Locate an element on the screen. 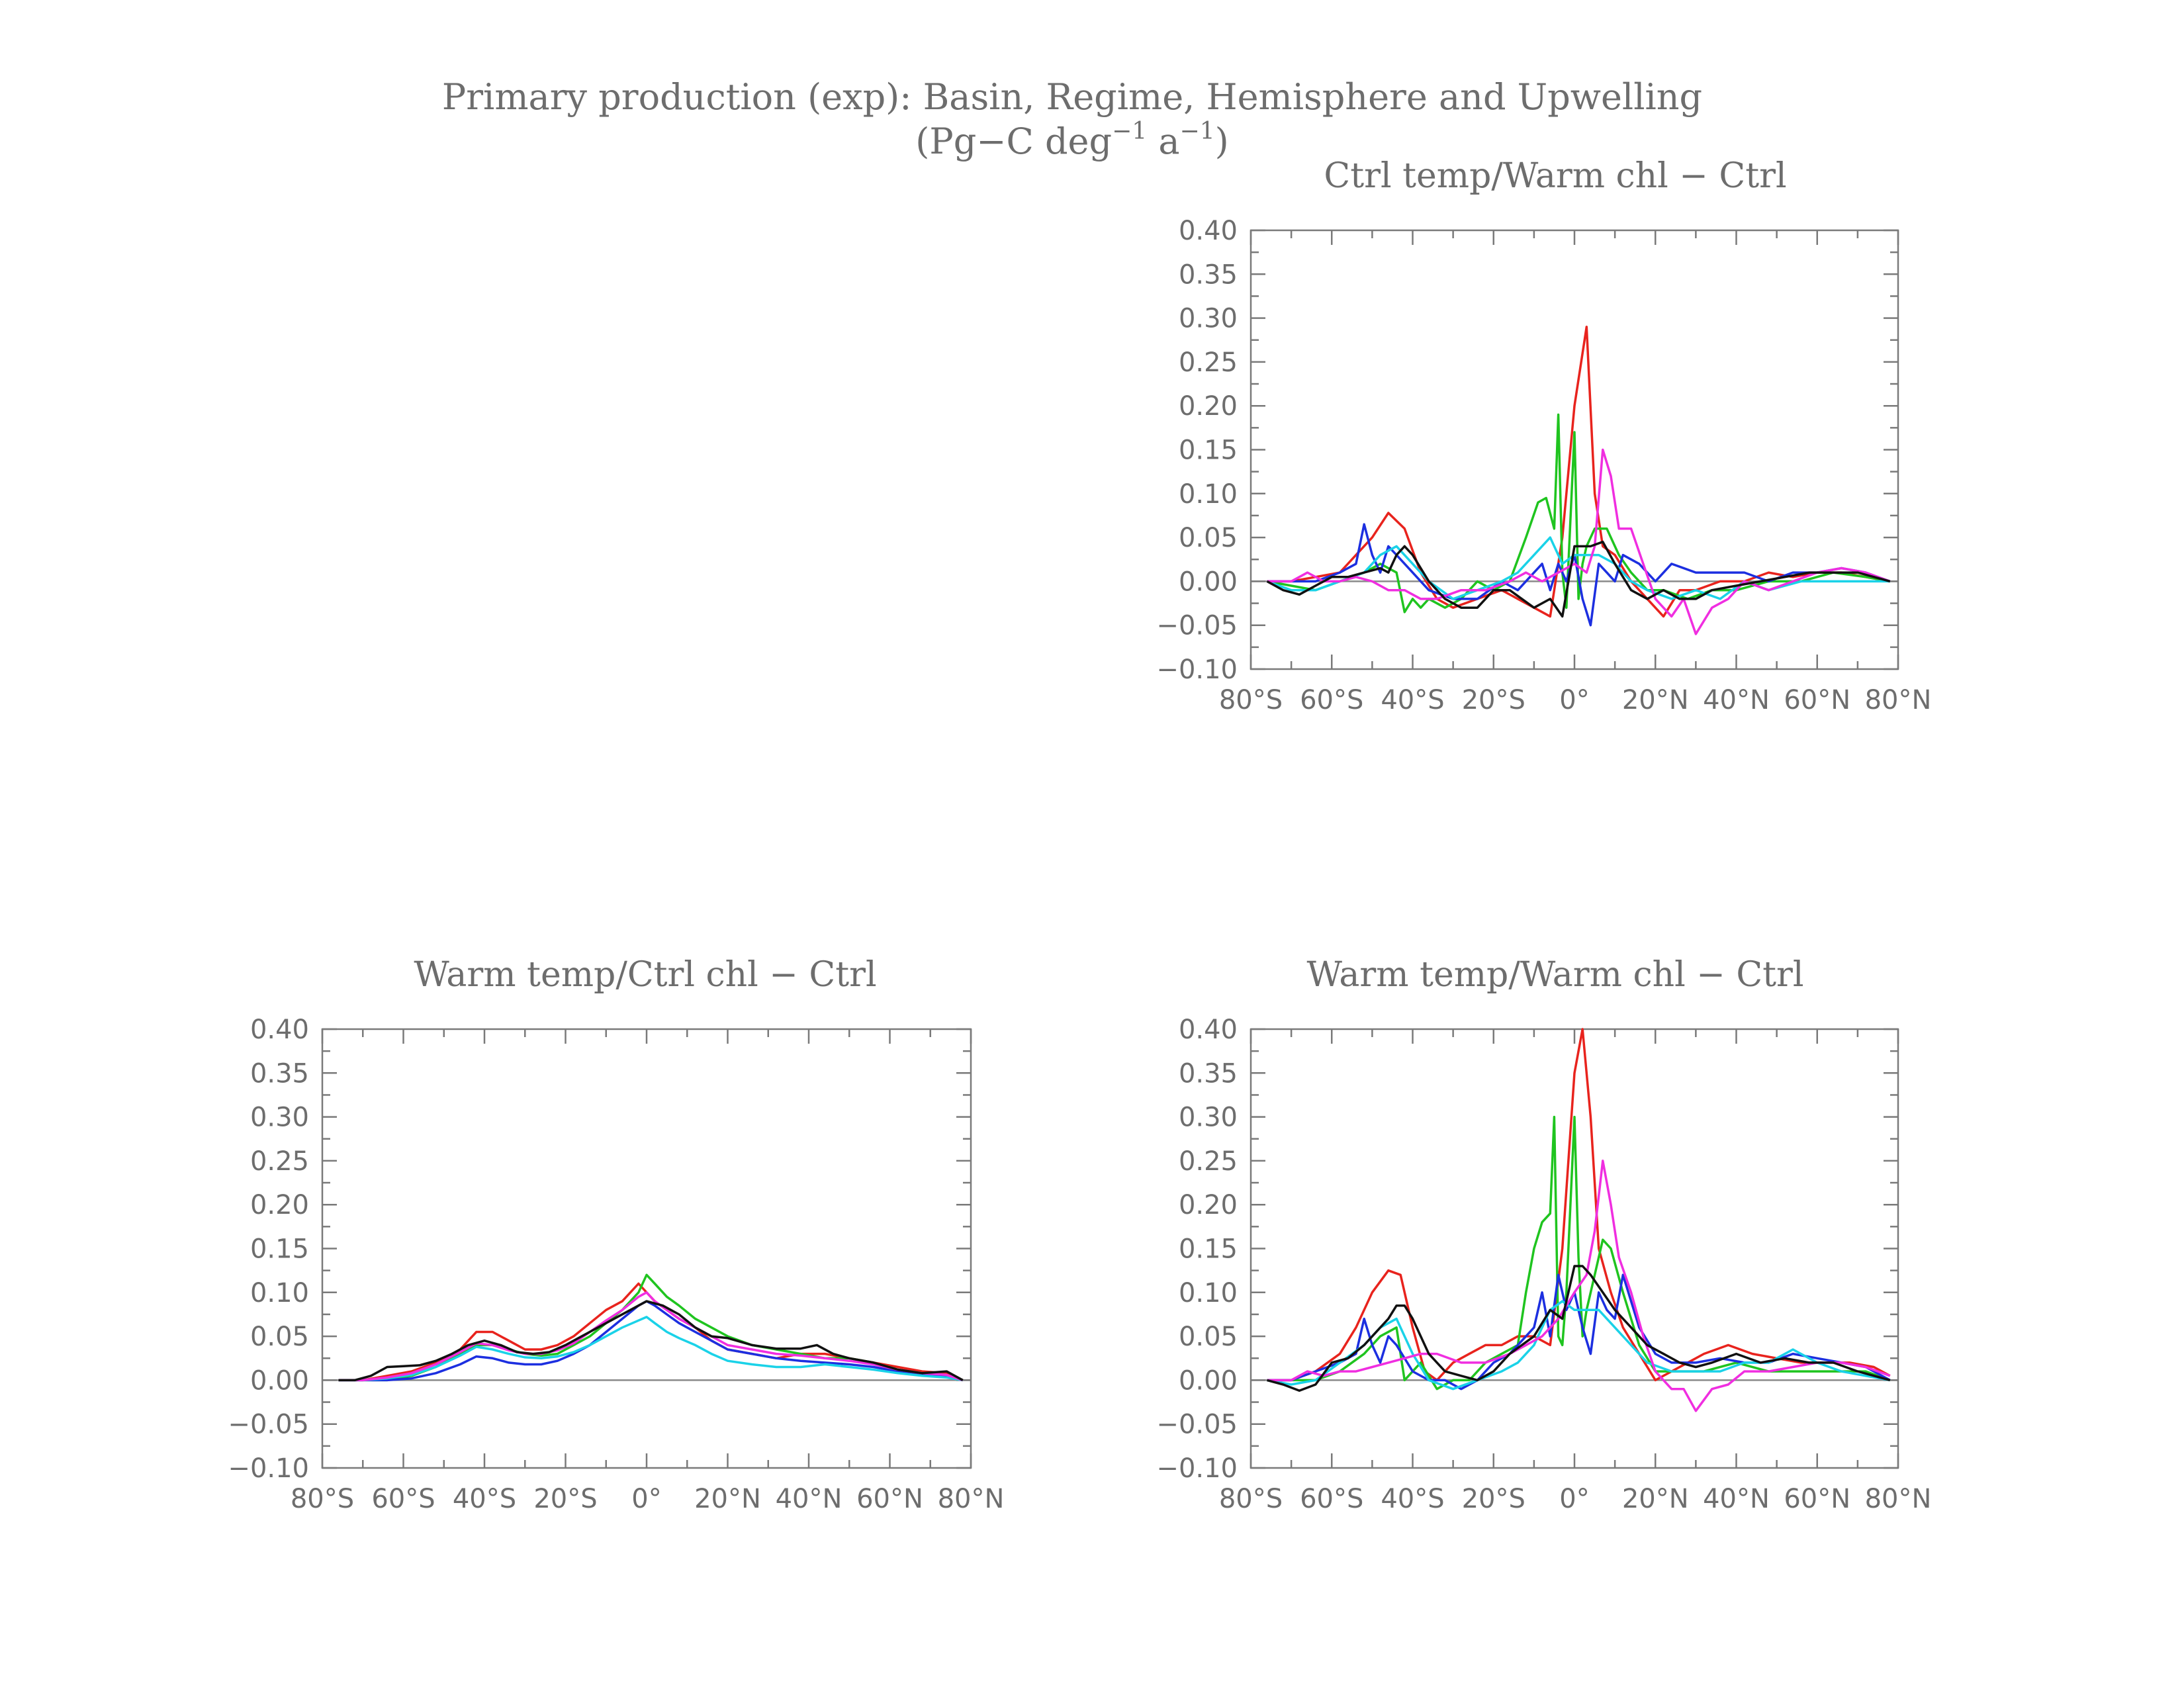  units-main: (Pg−C deg is located at coordinates (1014, 141).